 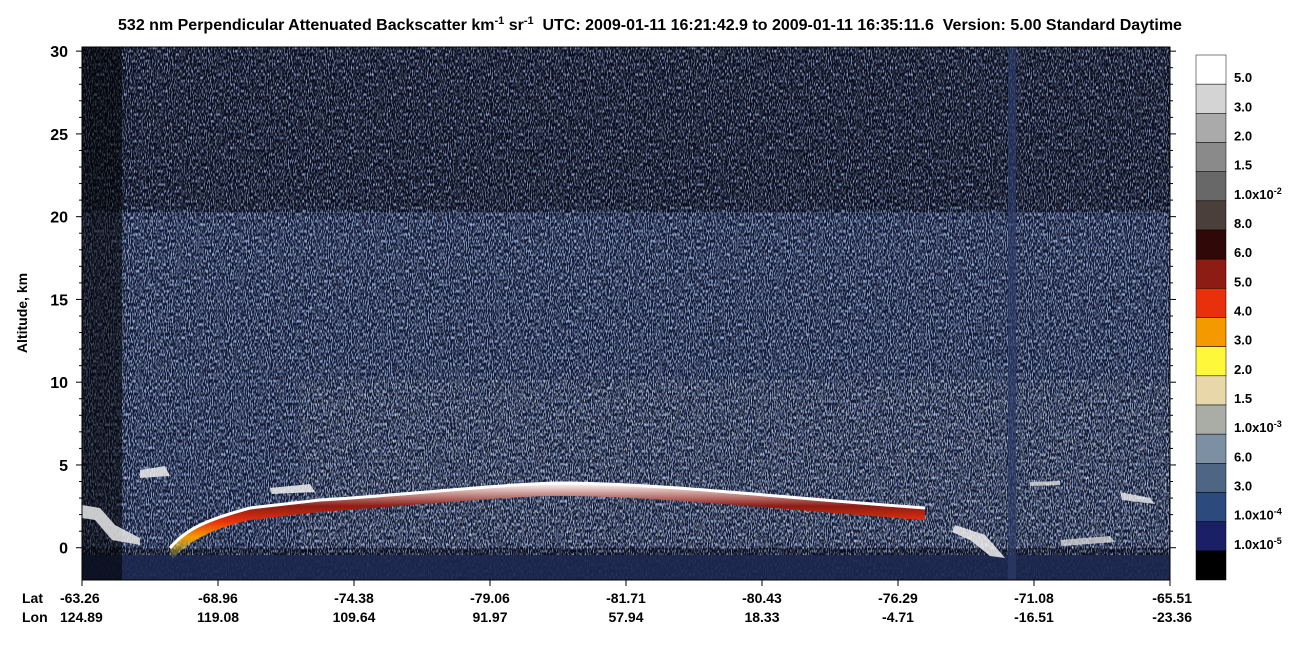 What do you see at coordinates (514, 25) in the screenshot?
I see `title-part: sr` at bounding box center [514, 25].